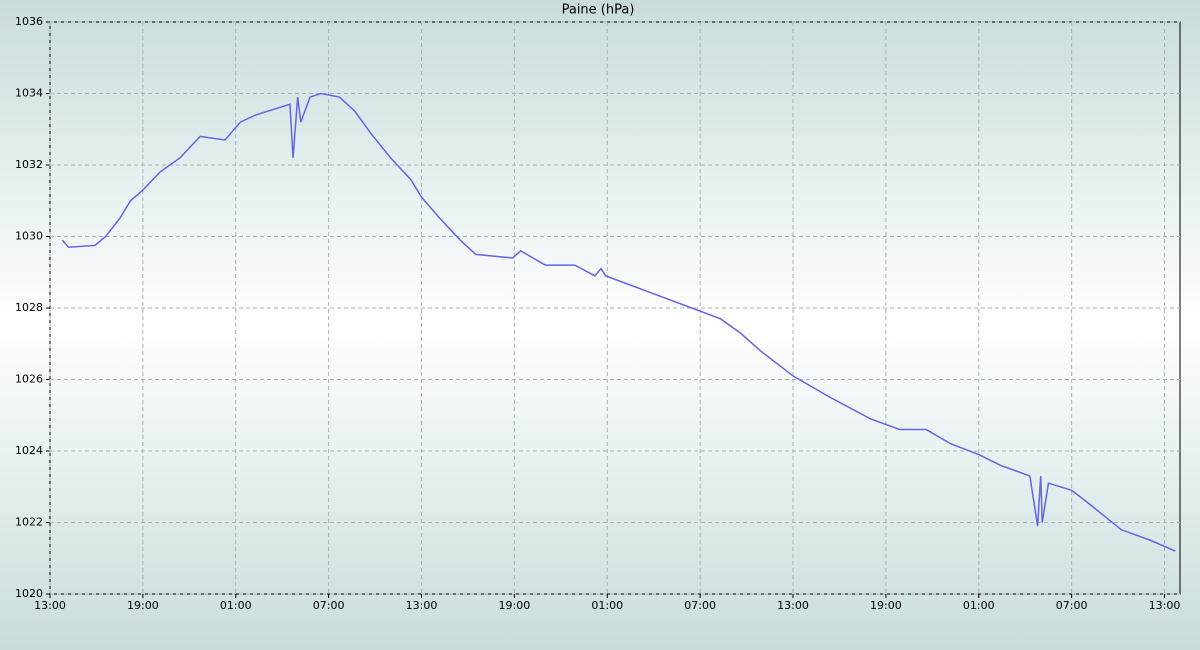  I want to click on y-tick-label: 1028, so click(29, 307).